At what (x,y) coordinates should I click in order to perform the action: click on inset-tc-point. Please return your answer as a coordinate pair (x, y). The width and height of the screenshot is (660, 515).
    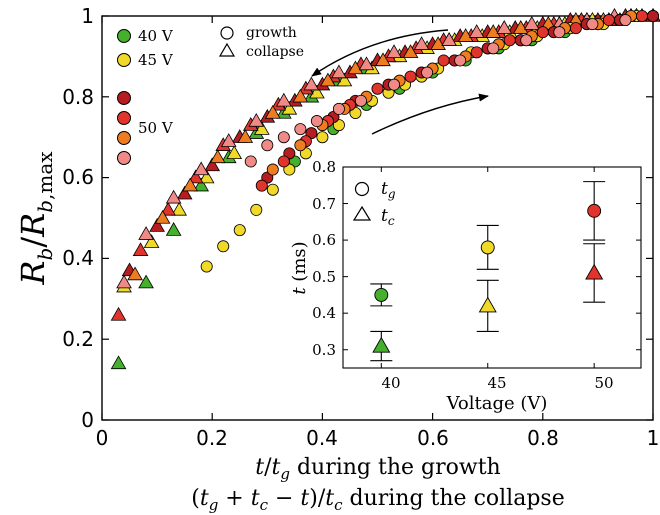
    Looking at the image, I should click on (487, 304).